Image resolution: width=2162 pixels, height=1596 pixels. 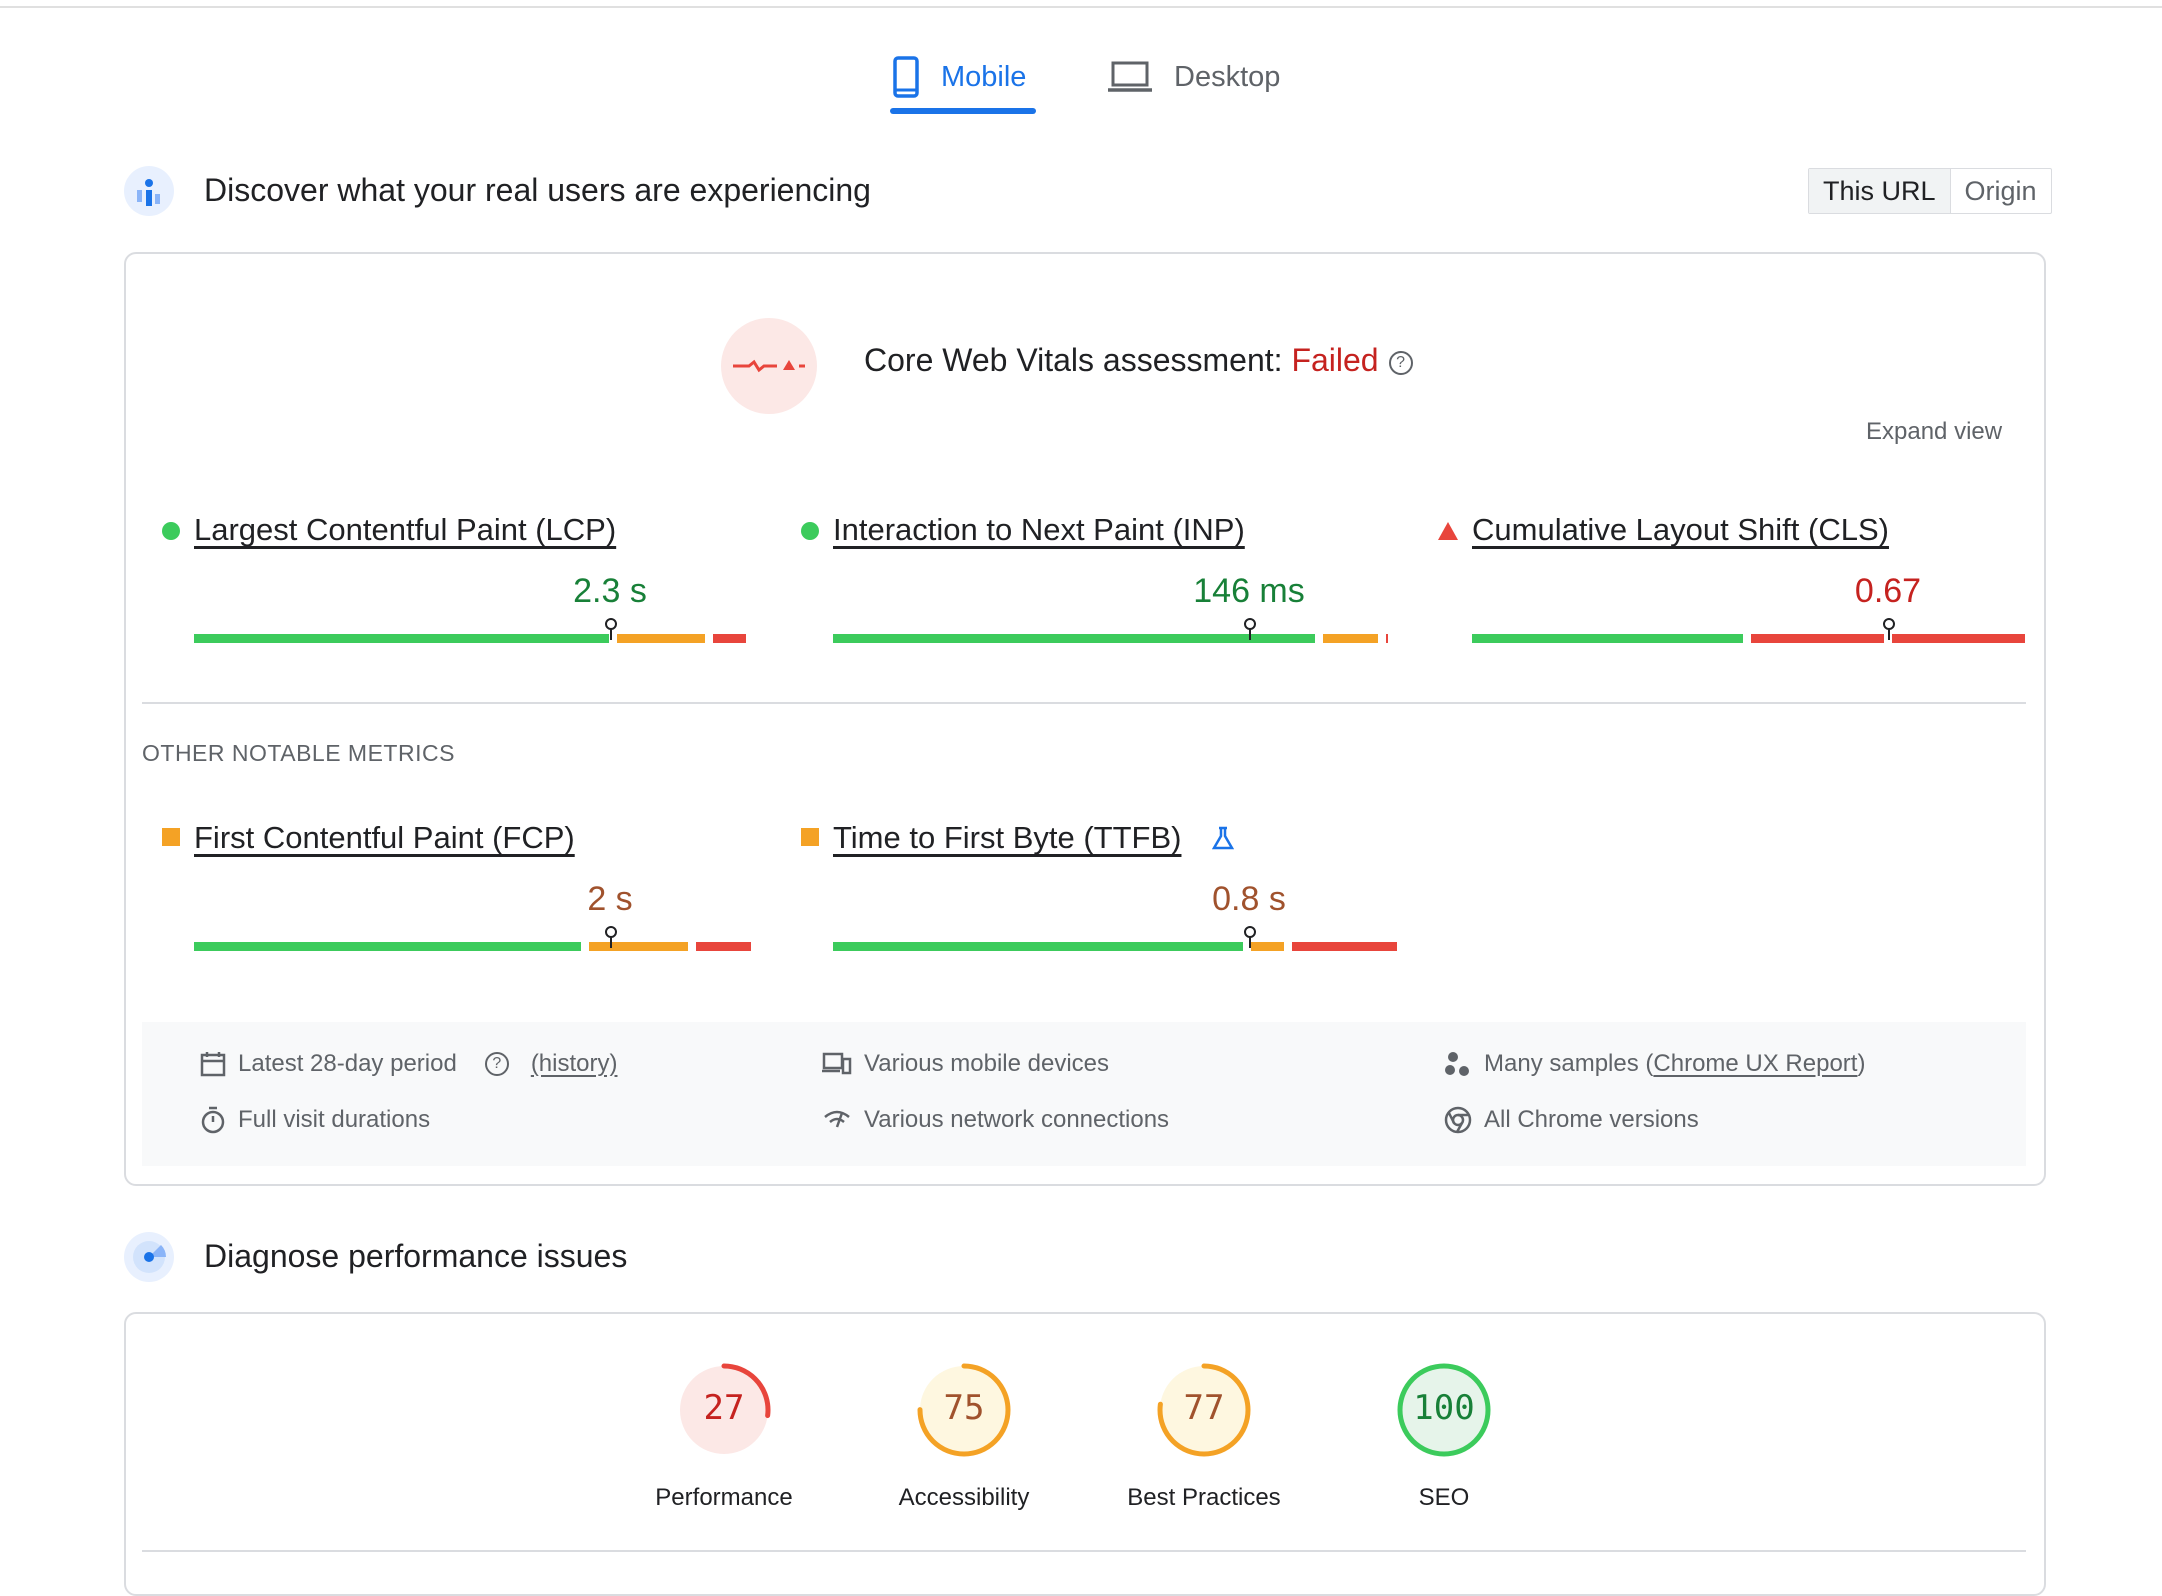 I want to click on metric-lcp-title: Largest Contentful Paint (LCP), so click(x=405, y=529).